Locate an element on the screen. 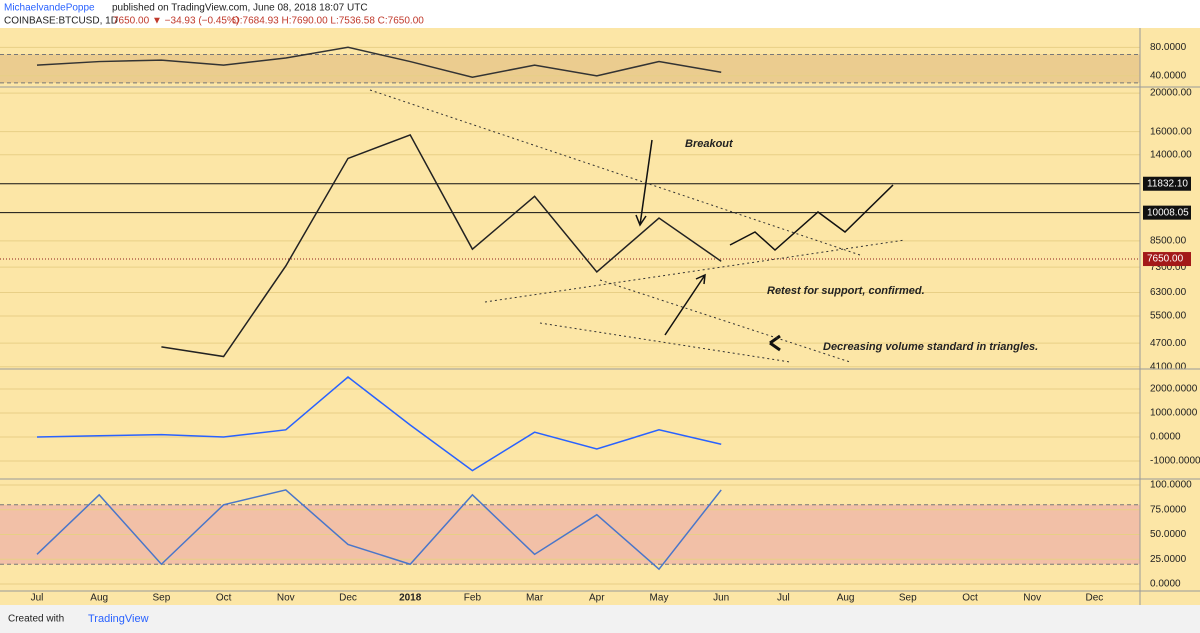 The width and height of the screenshot is (1200, 633). y-tick-label: 7300.00 is located at coordinates (1168, 267).